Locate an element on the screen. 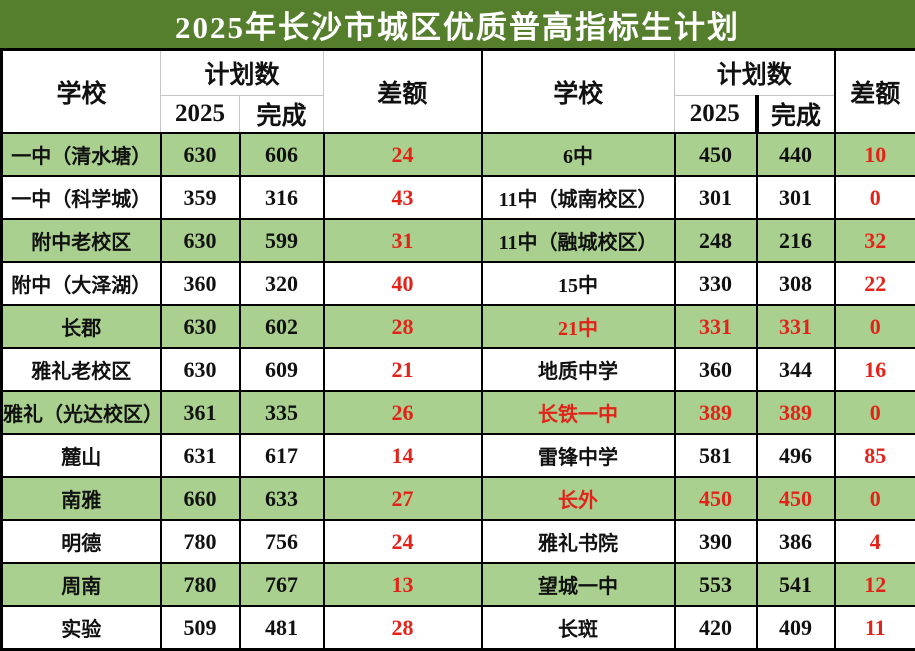  diff-cell: 12 is located at coordinates (875, 584).